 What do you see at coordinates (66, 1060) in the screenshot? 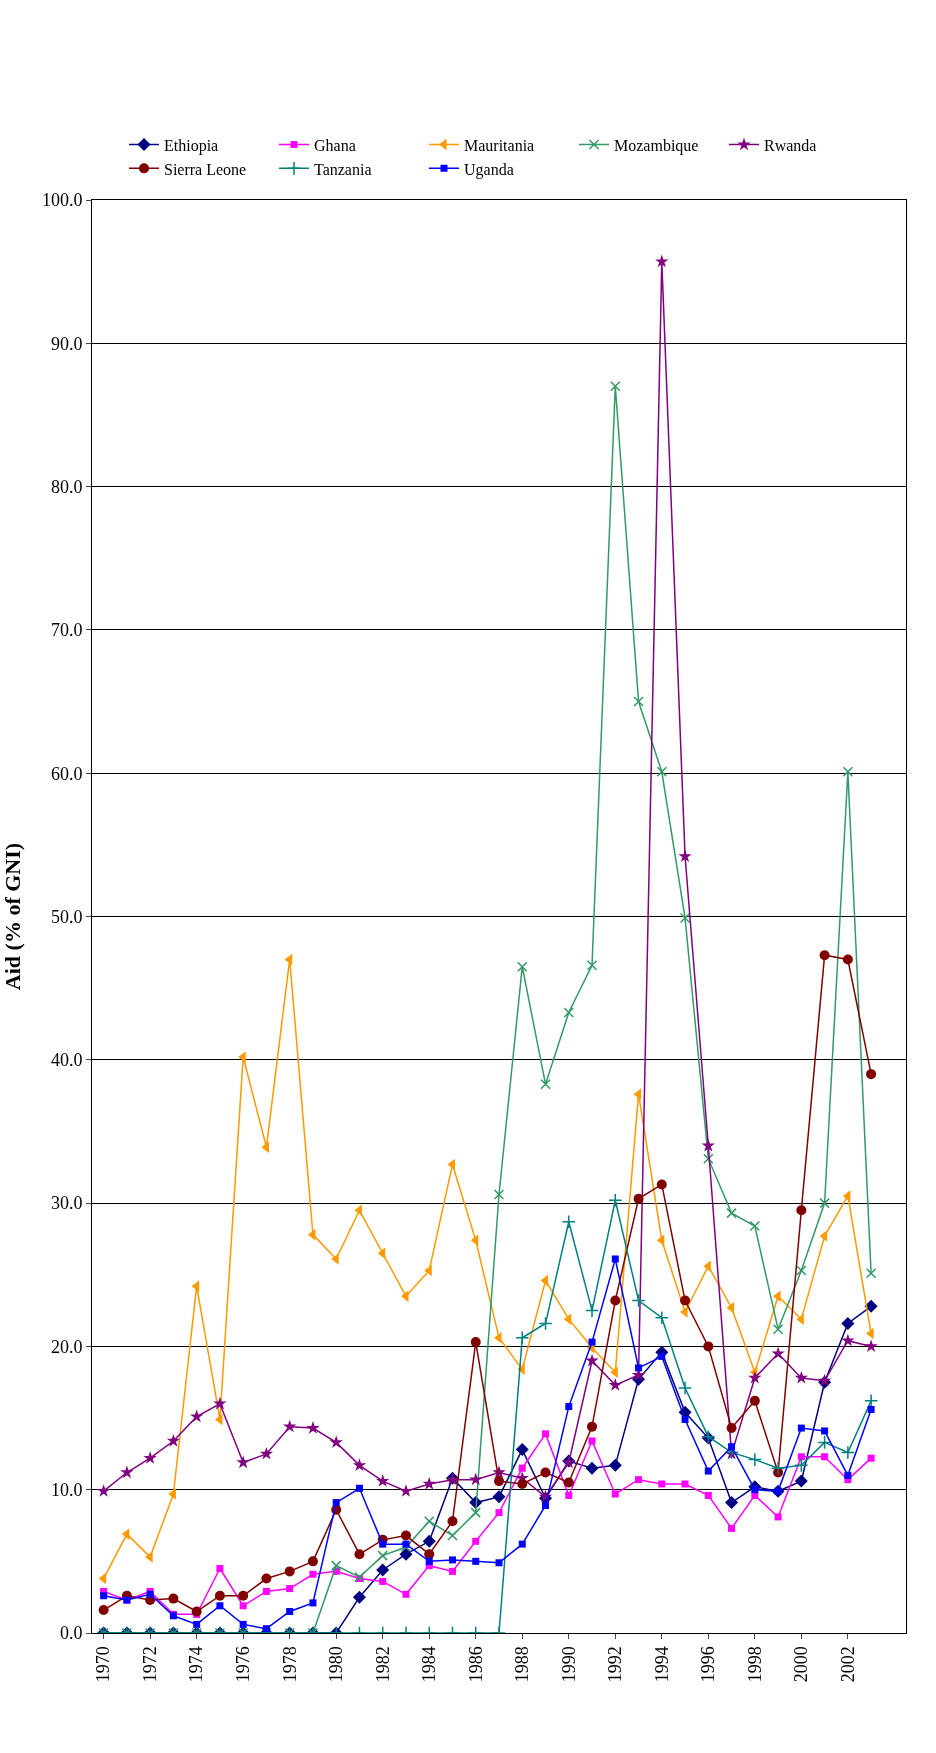
I see `y-tick-label: 40.0` at bounding box center [66, 1060].